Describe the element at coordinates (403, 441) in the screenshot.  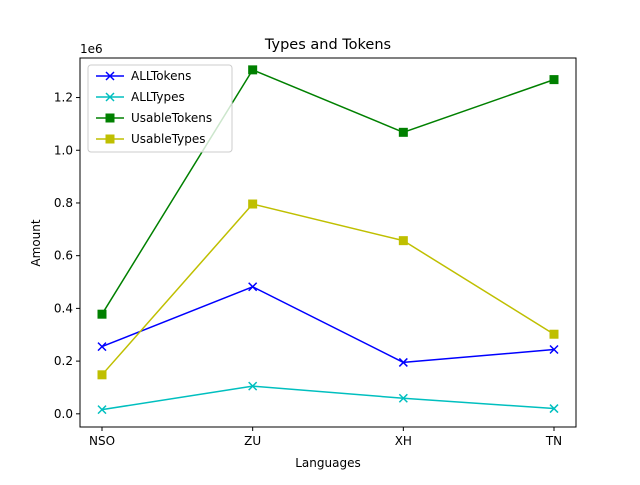
I see `x-tick-label: XH` at that location.